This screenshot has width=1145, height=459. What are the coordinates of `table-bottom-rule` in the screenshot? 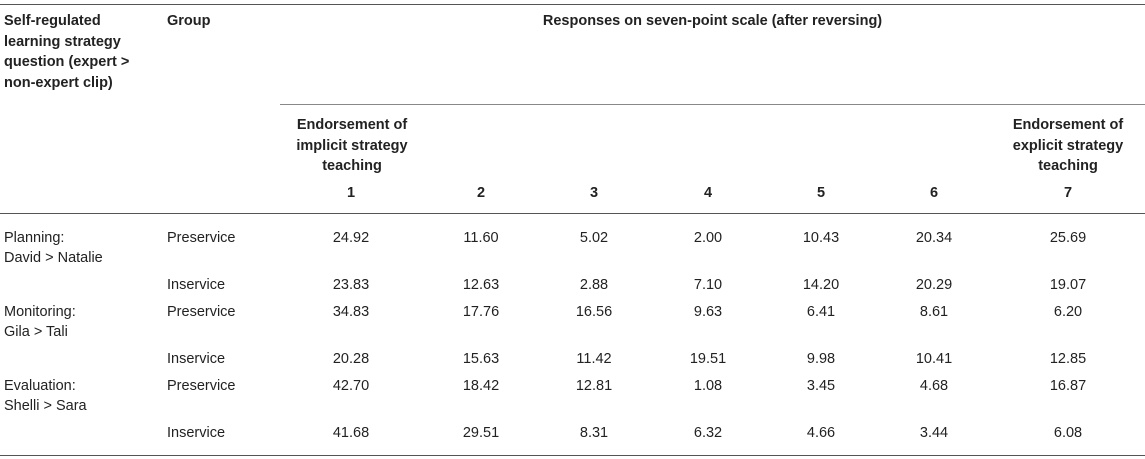 It's located at (572, 455).